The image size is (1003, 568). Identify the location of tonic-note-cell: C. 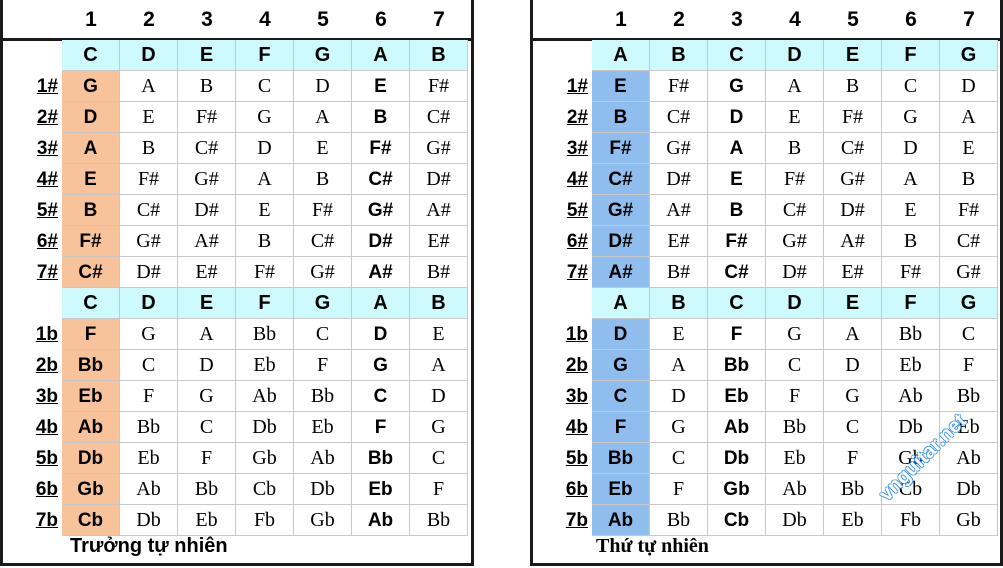
(621, 396).